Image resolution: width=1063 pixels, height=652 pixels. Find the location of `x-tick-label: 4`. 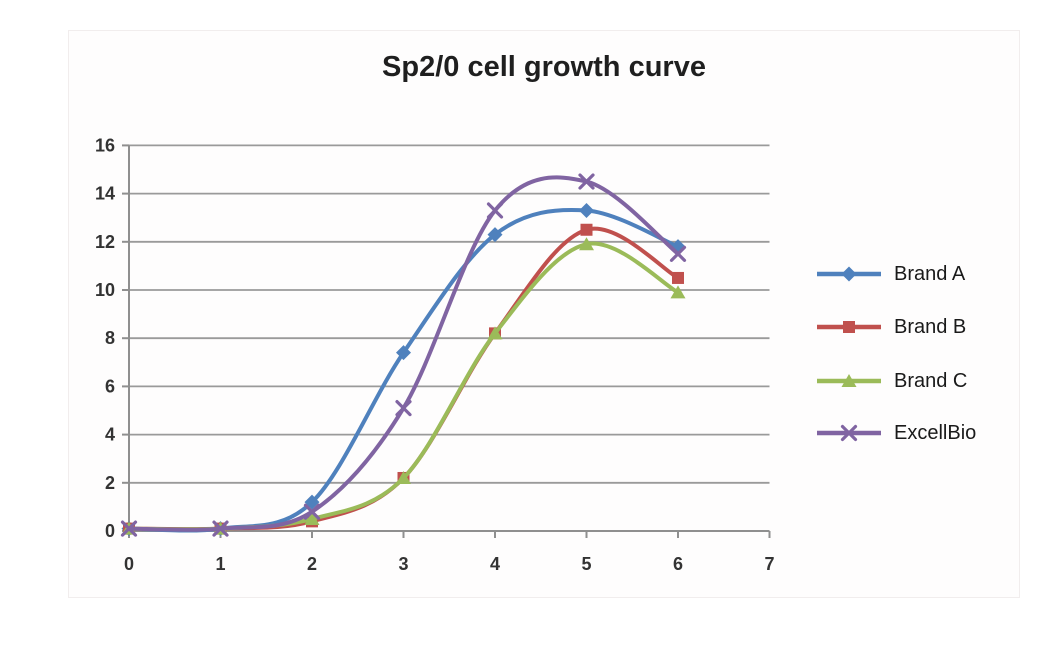

x-tick-label: 4 is located at coordinates (495, 564).